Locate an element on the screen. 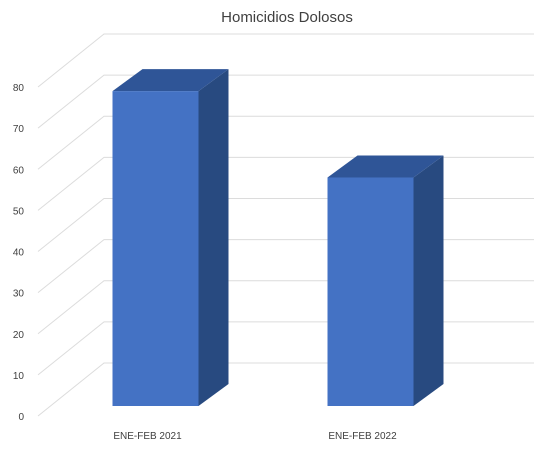 This screenshot has width=546, height=472. y-tick-label: 30 is located at coordinates (19, 294).